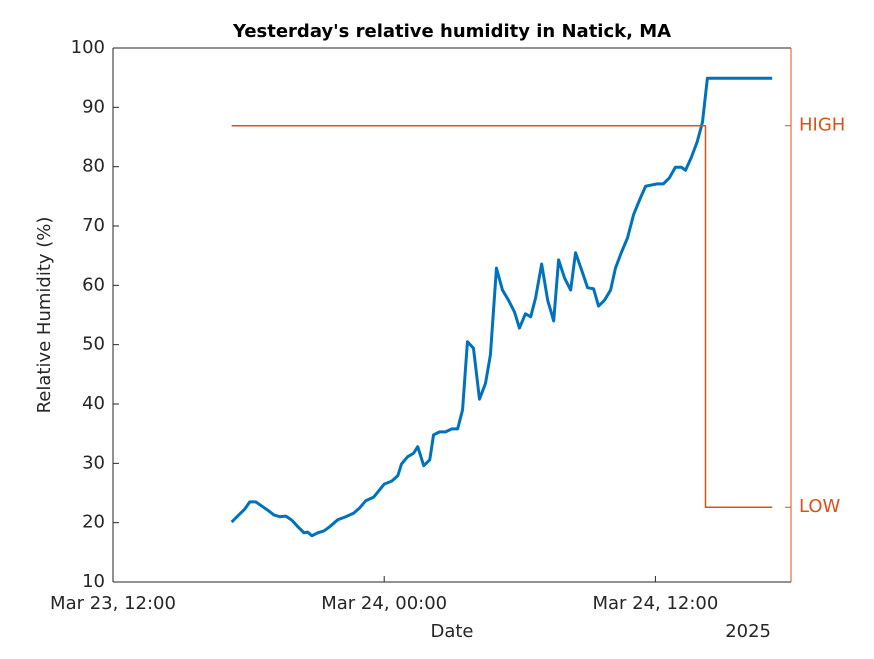 The image size is (874, 659). What do you see at coordinates (655, 603) in the screenshot?
I see `x-tick-label: Mar 24, 12:00` at bounding box center [655, 603].